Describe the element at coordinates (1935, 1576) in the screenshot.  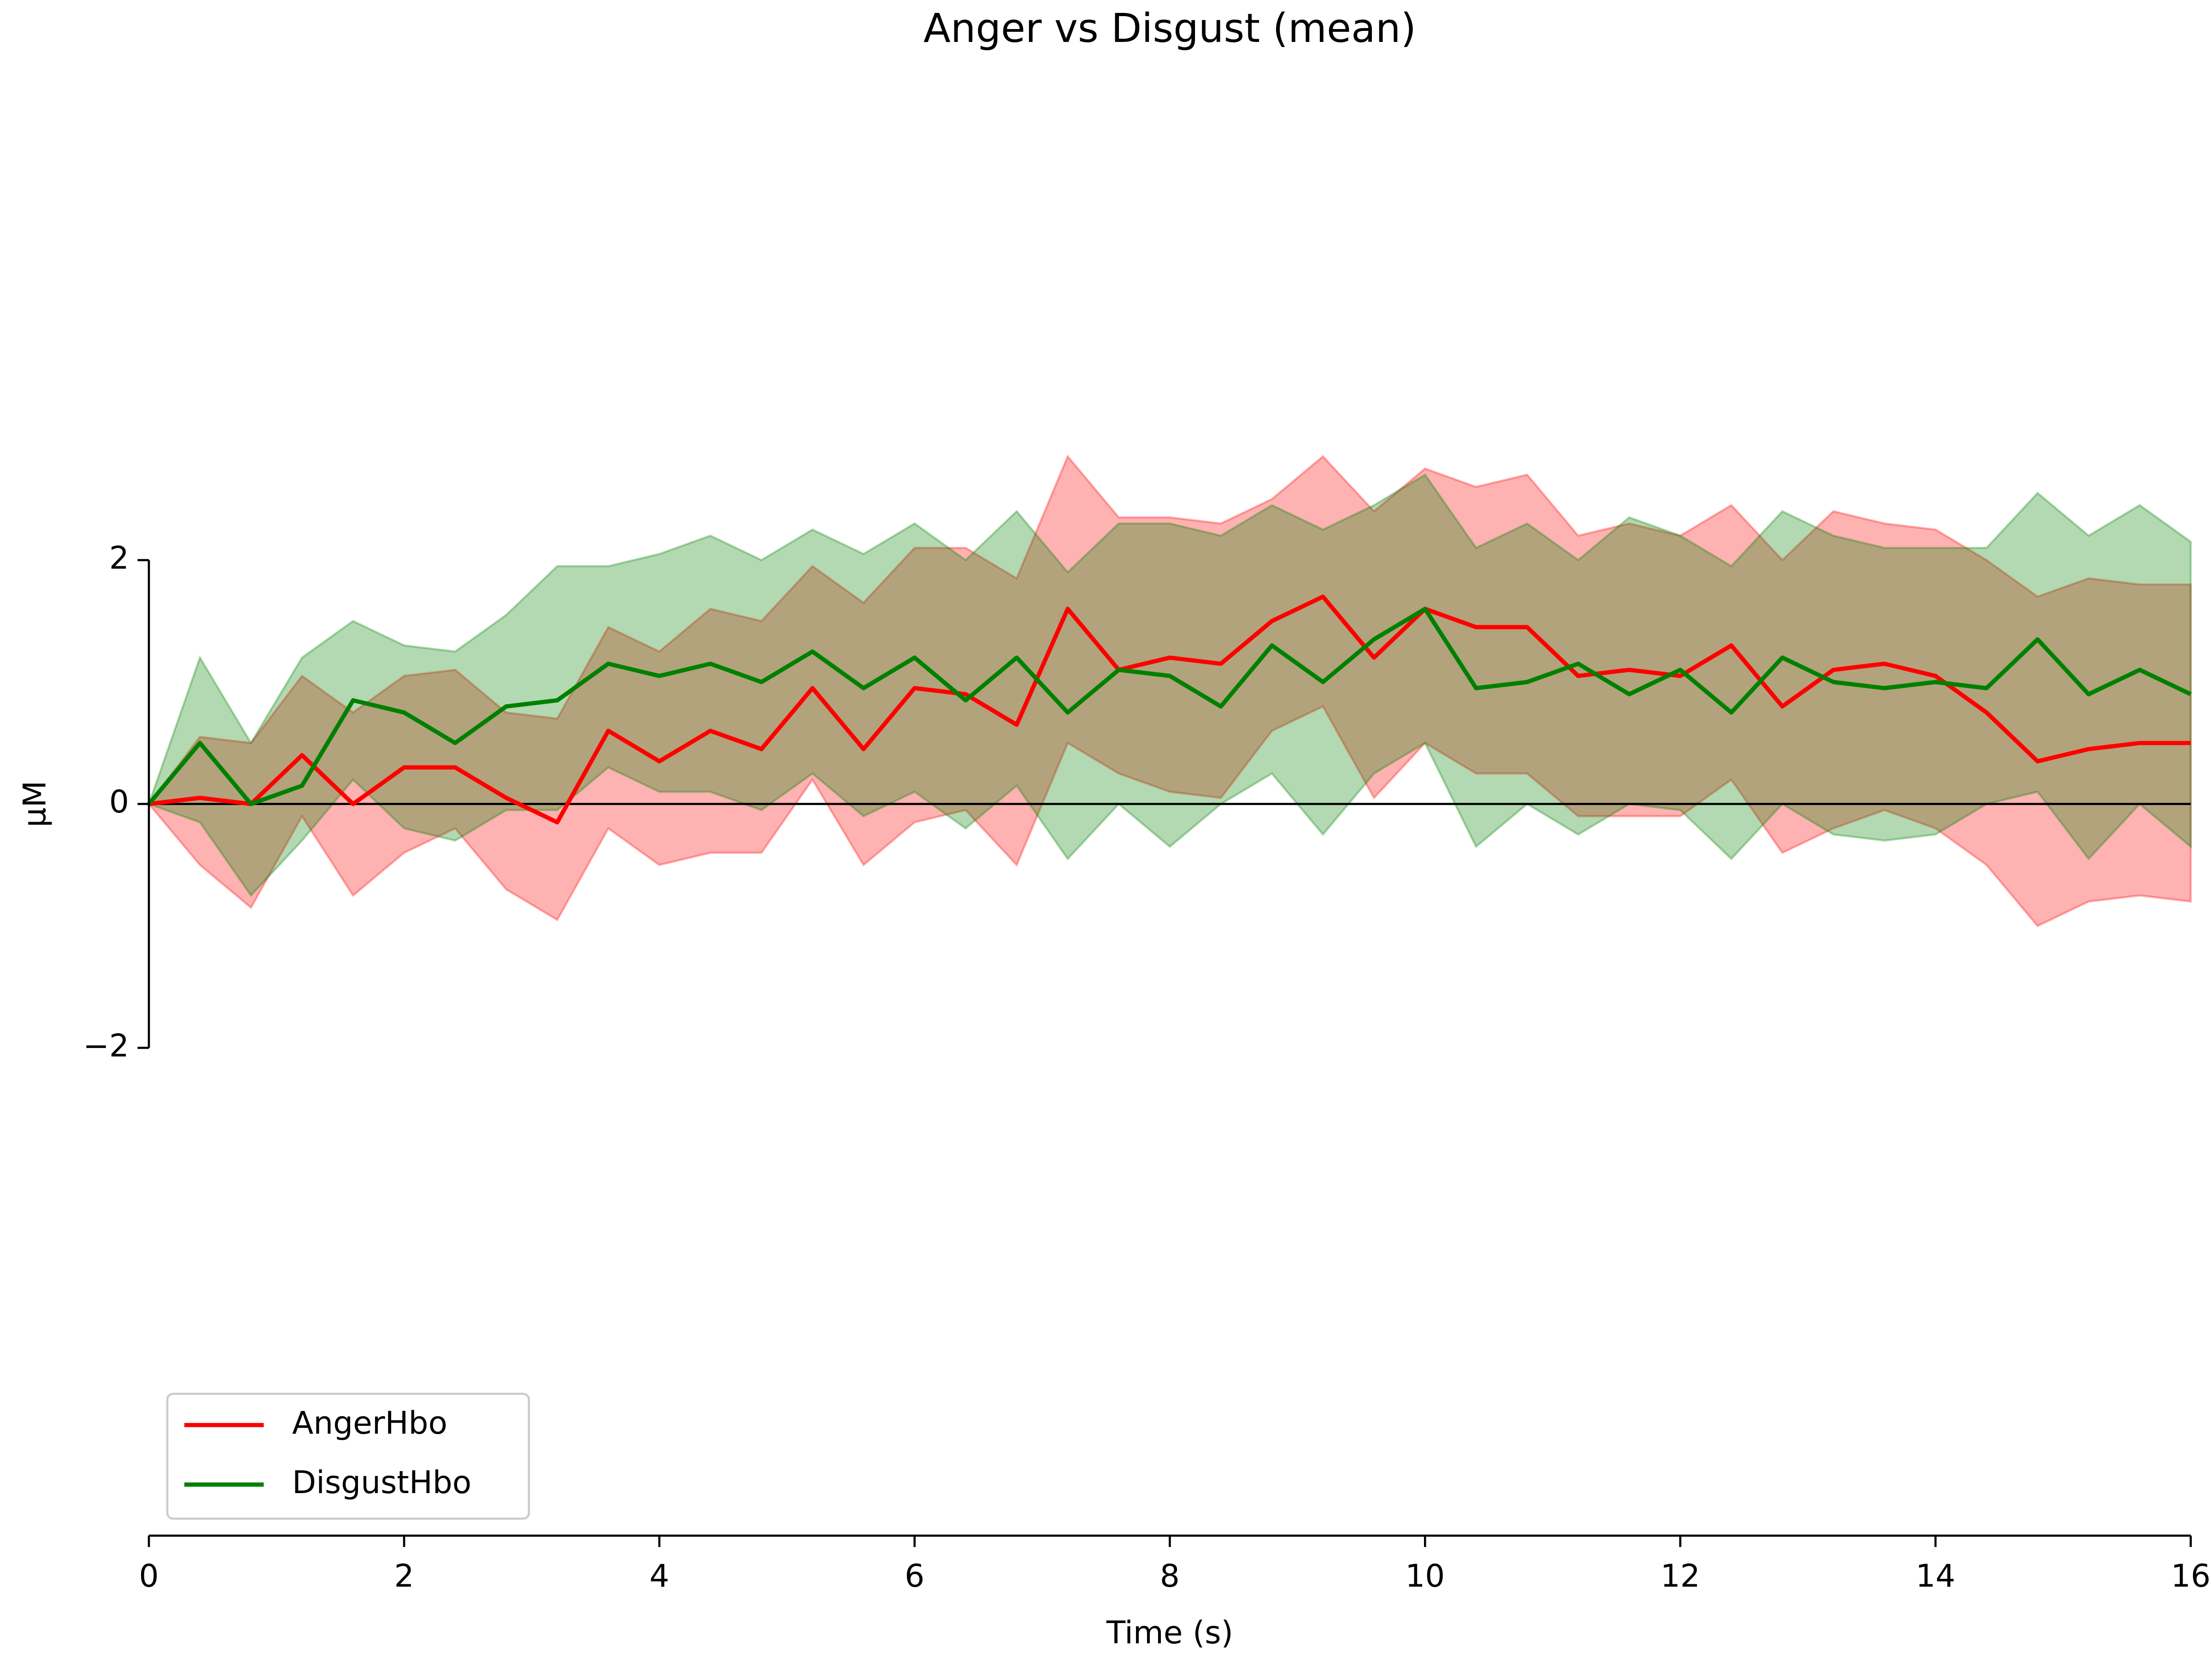
I see `x-tick-label: 14` at that location.